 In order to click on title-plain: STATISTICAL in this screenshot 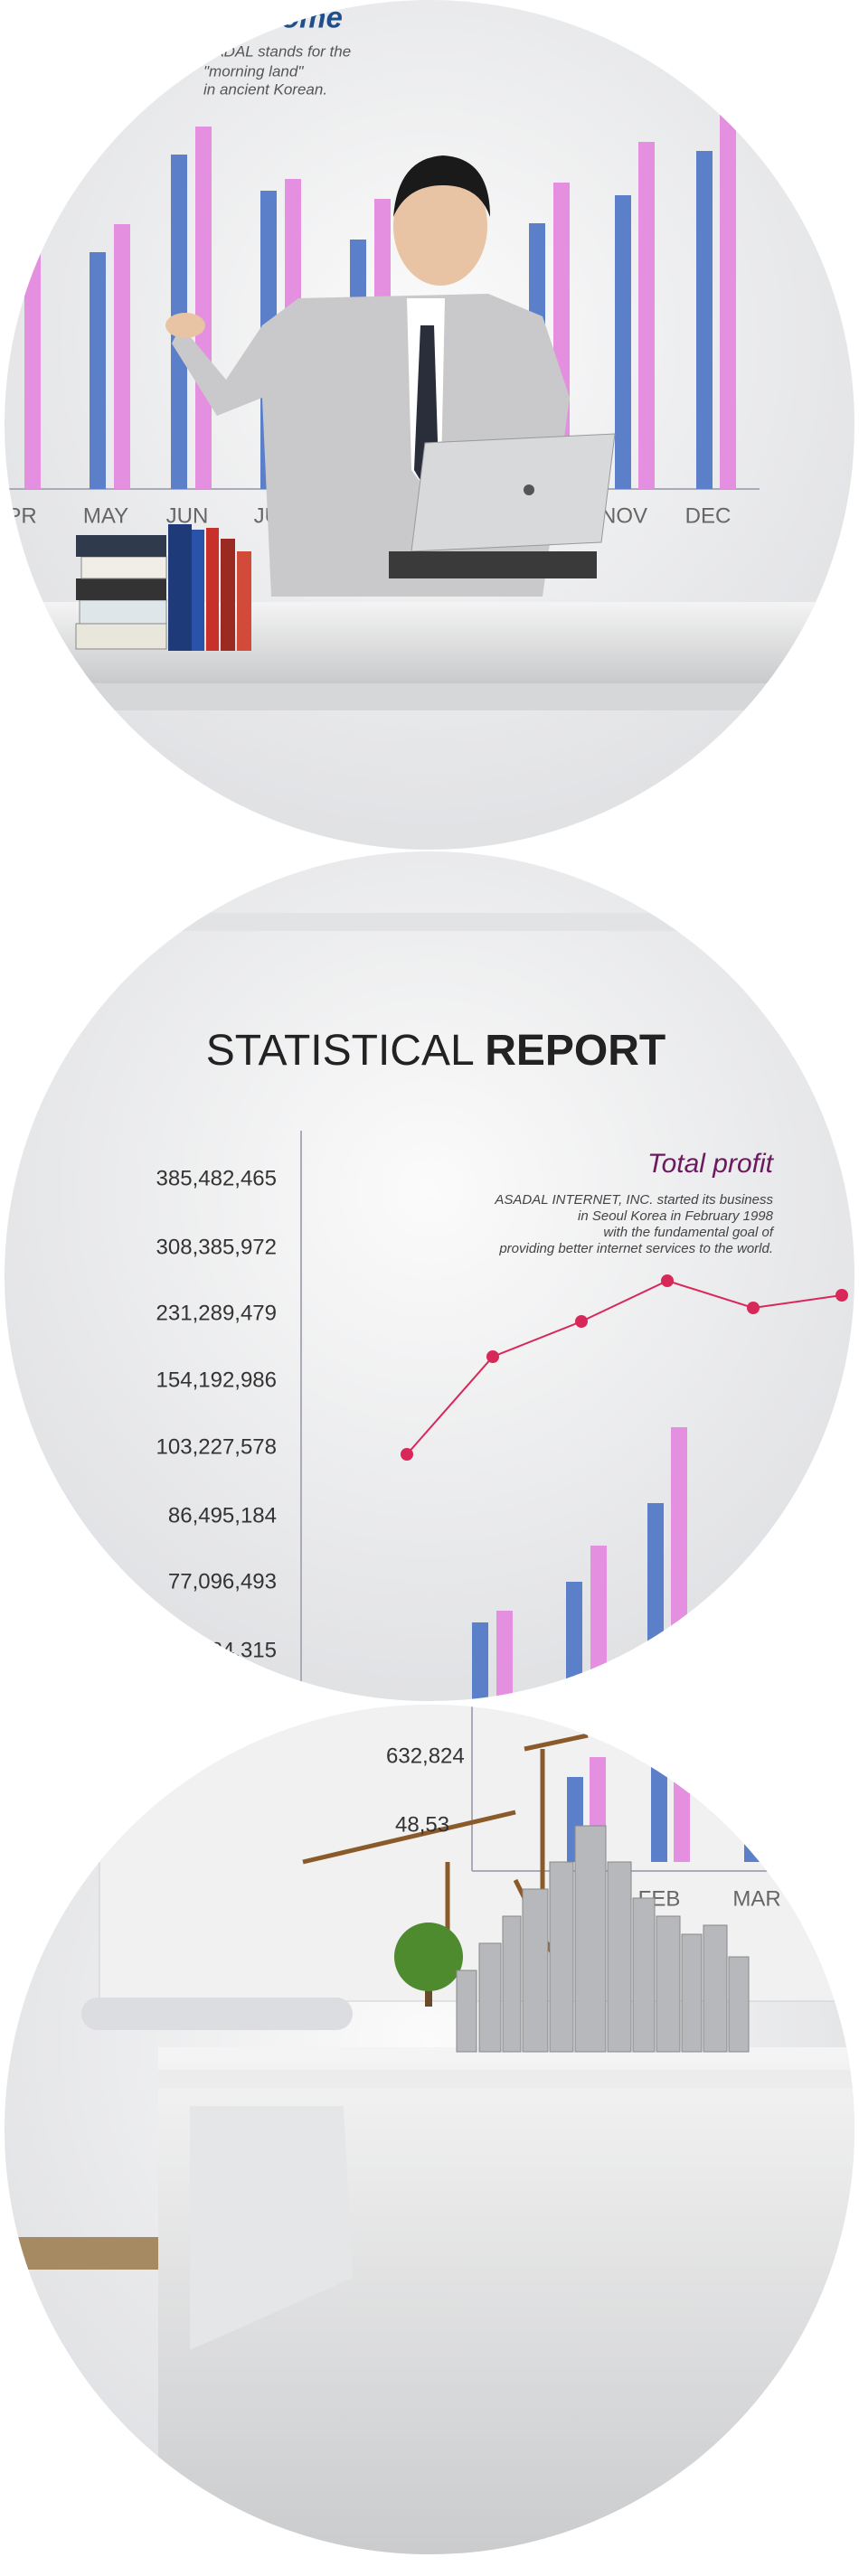, I will do `click(345, 1051)`.